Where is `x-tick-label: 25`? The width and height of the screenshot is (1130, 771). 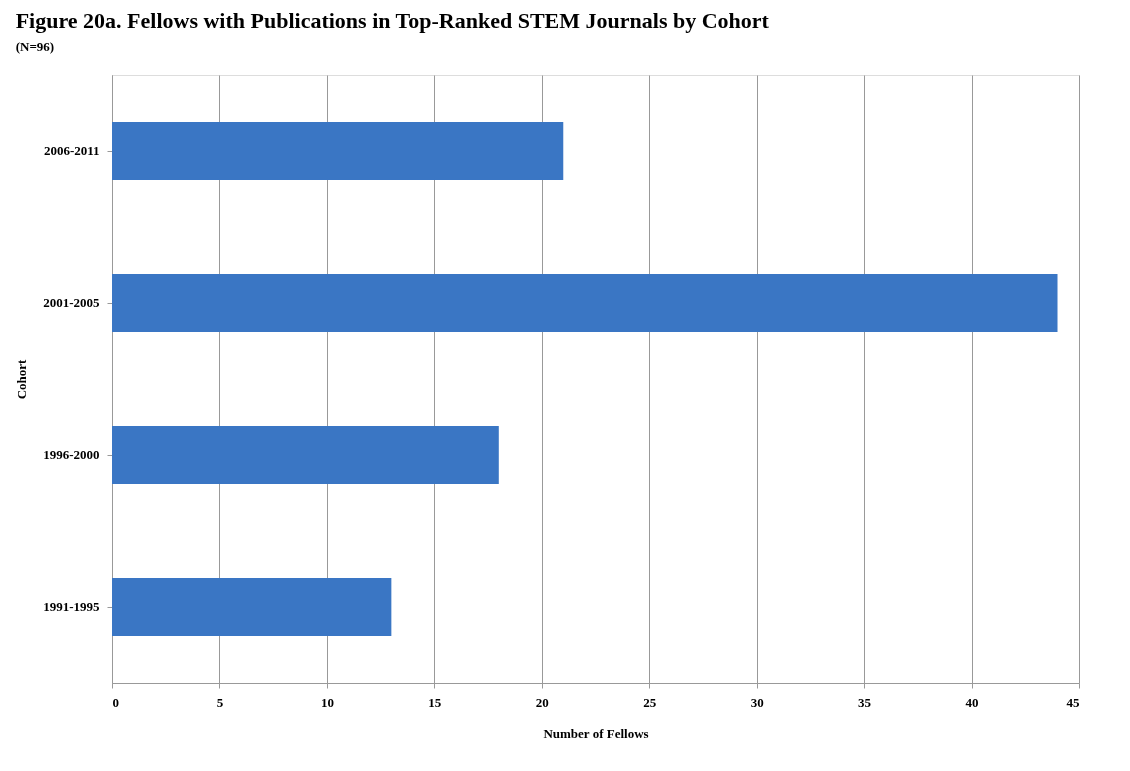
x-tick-label: 25 is located at coordinates (650, 702).